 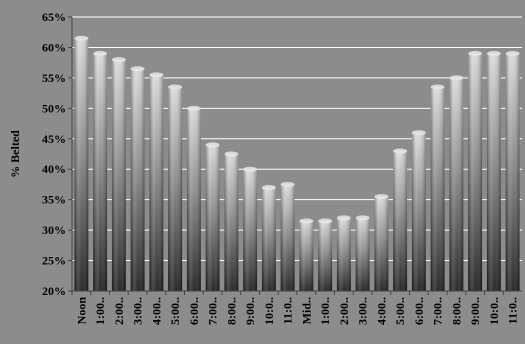 I want to click on x-tick-label: 1:00.., so click(x=325, y=311).